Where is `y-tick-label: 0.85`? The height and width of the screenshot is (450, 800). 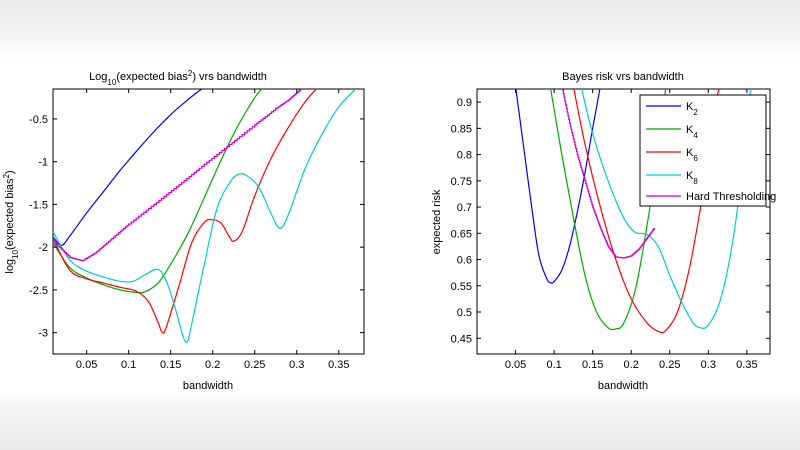 y-tick-label: 0.85 is located at coordinates (461, 129).